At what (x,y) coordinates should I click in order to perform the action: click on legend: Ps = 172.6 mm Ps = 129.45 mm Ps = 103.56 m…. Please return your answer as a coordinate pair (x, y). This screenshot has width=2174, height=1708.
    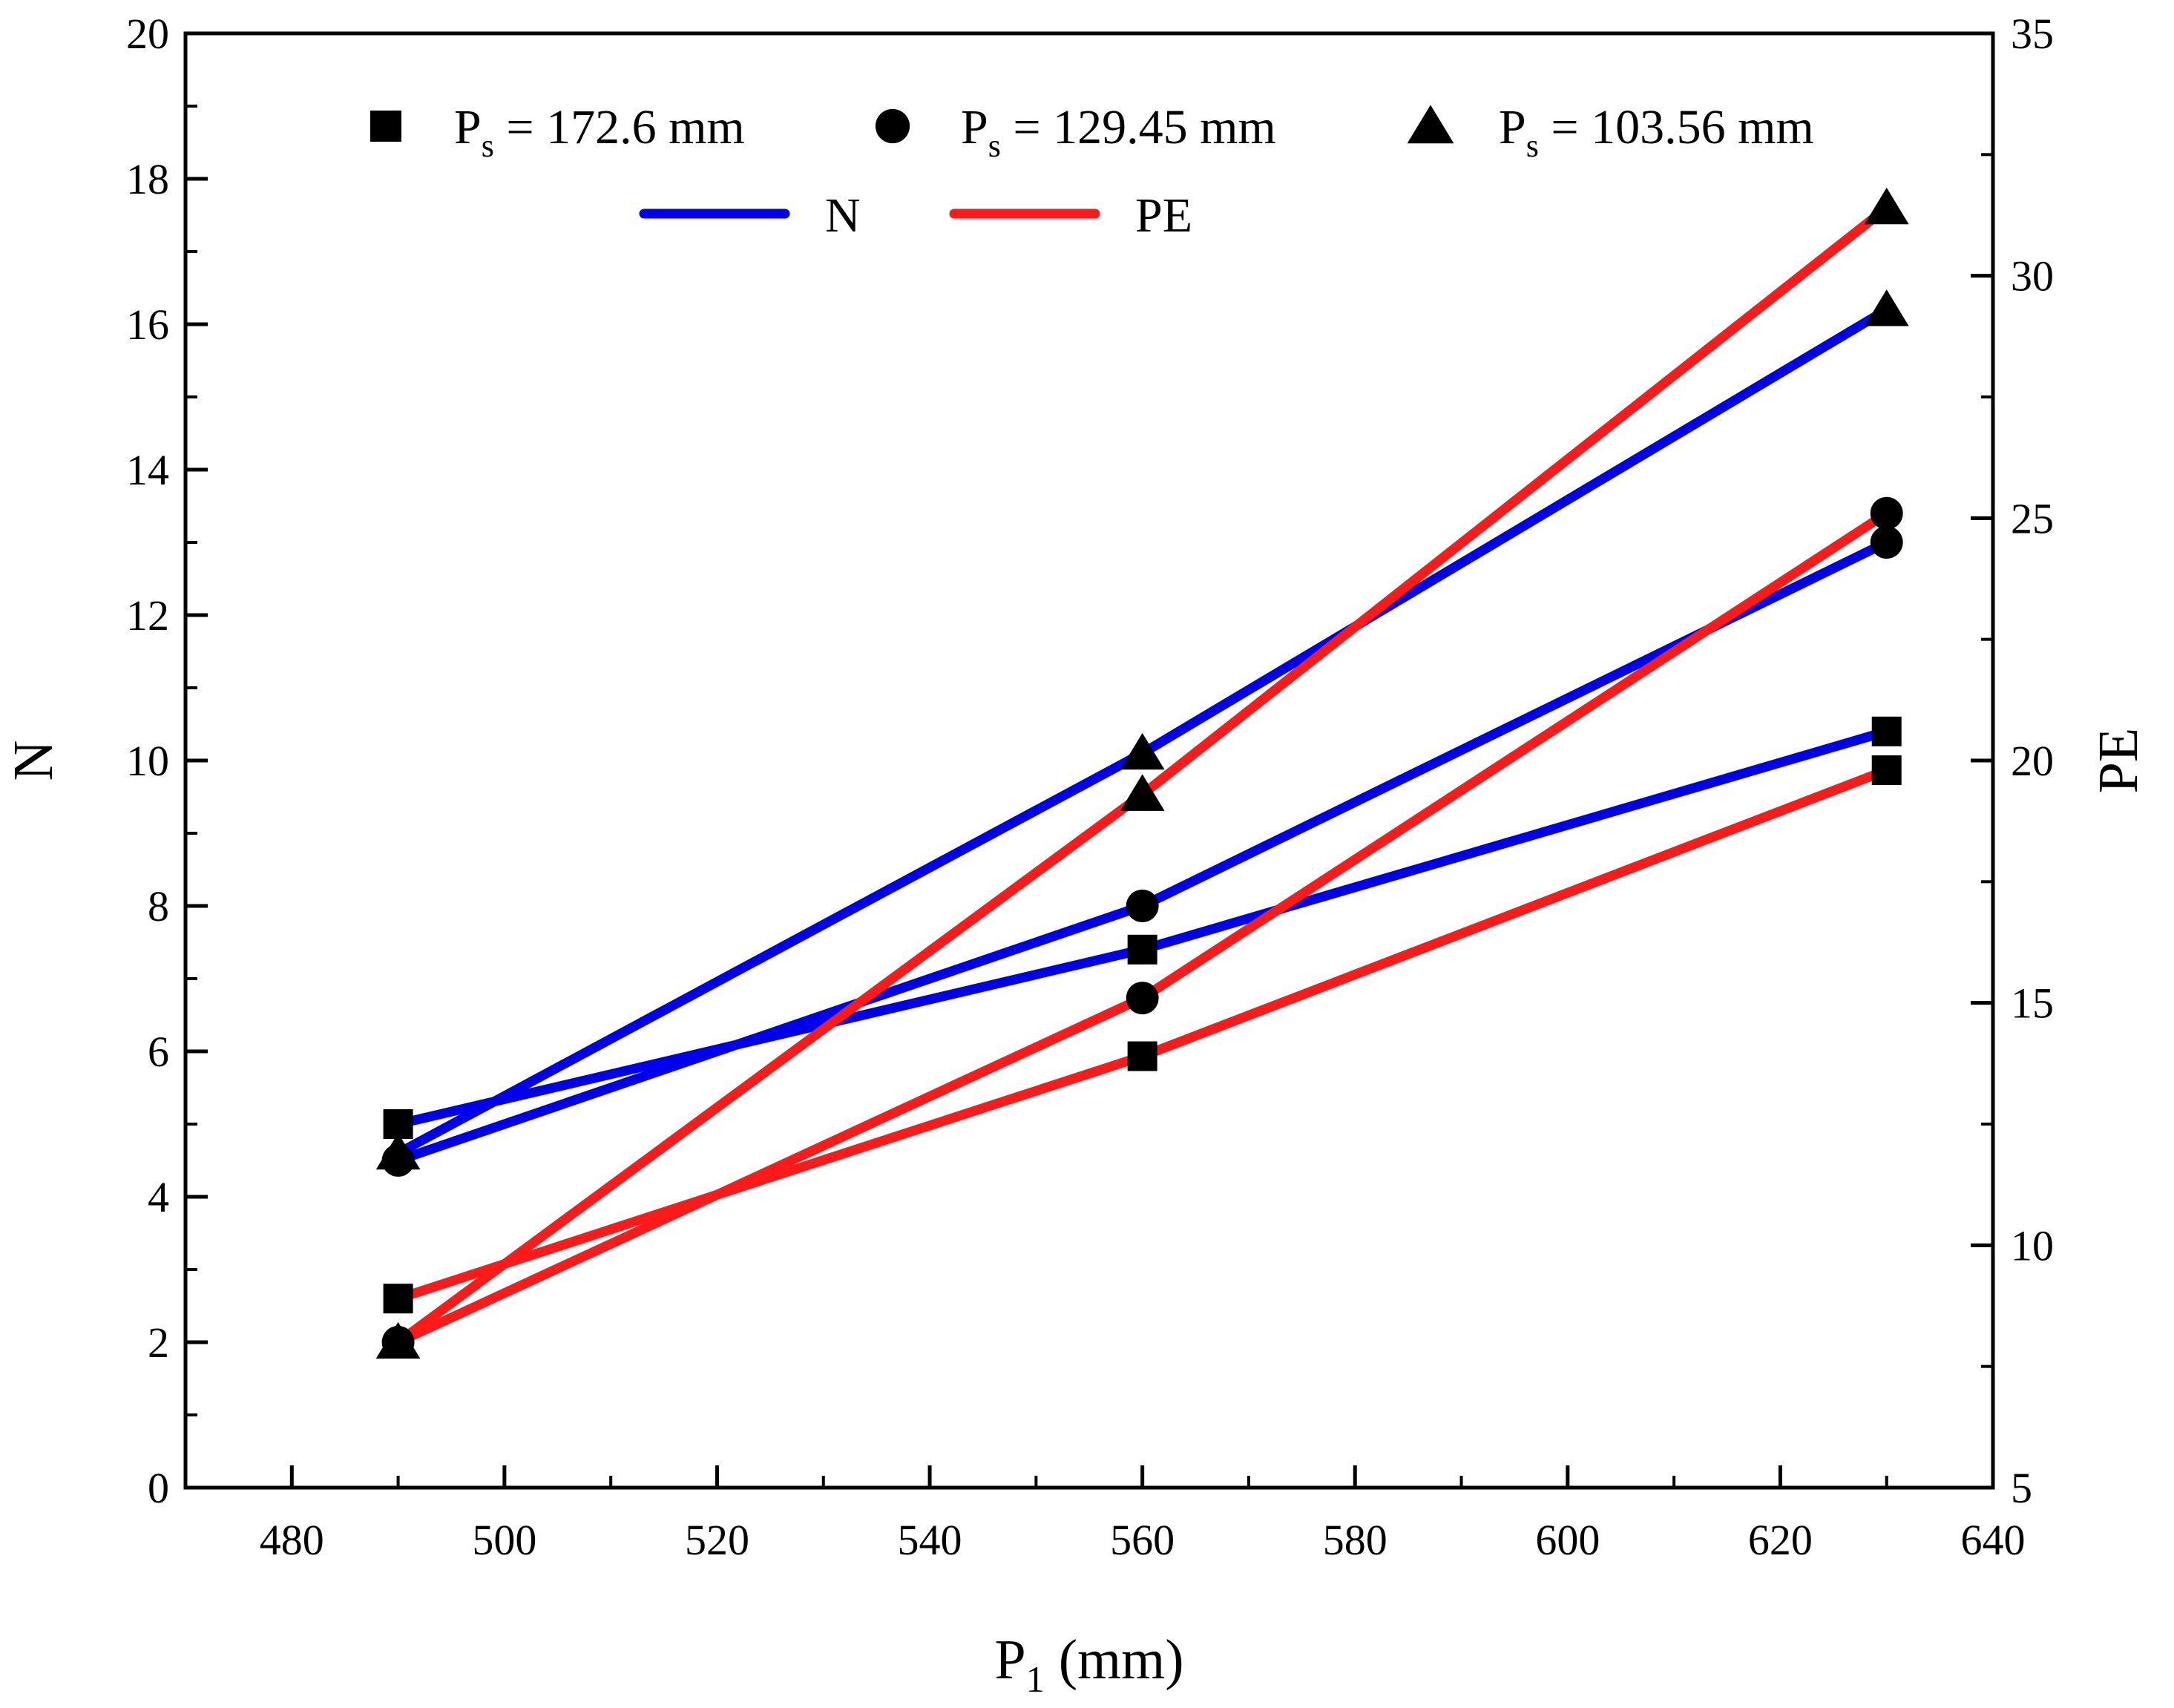
    Looking at the image, I should click on (1092, 171).